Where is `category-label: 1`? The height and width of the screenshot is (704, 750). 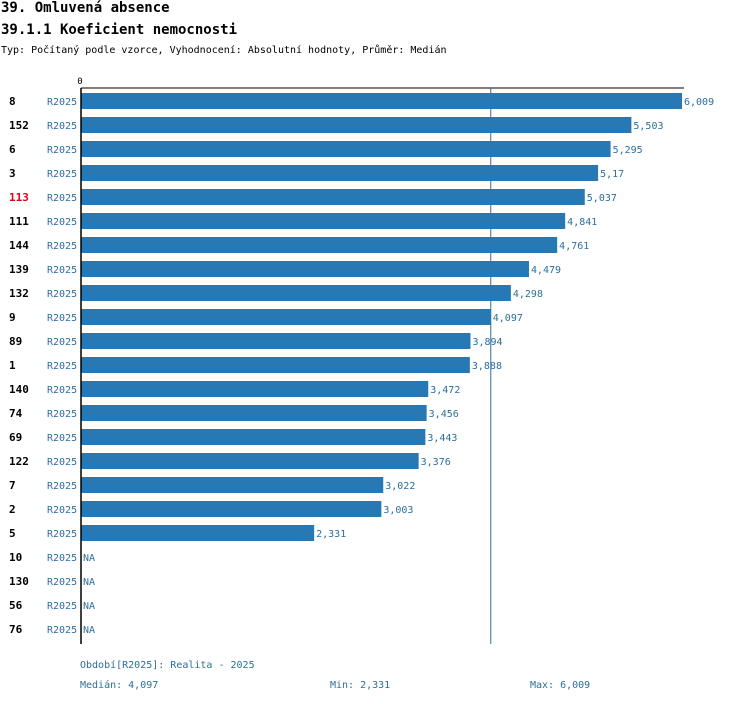 category-label: 1 is located at coordinates (12, 365).